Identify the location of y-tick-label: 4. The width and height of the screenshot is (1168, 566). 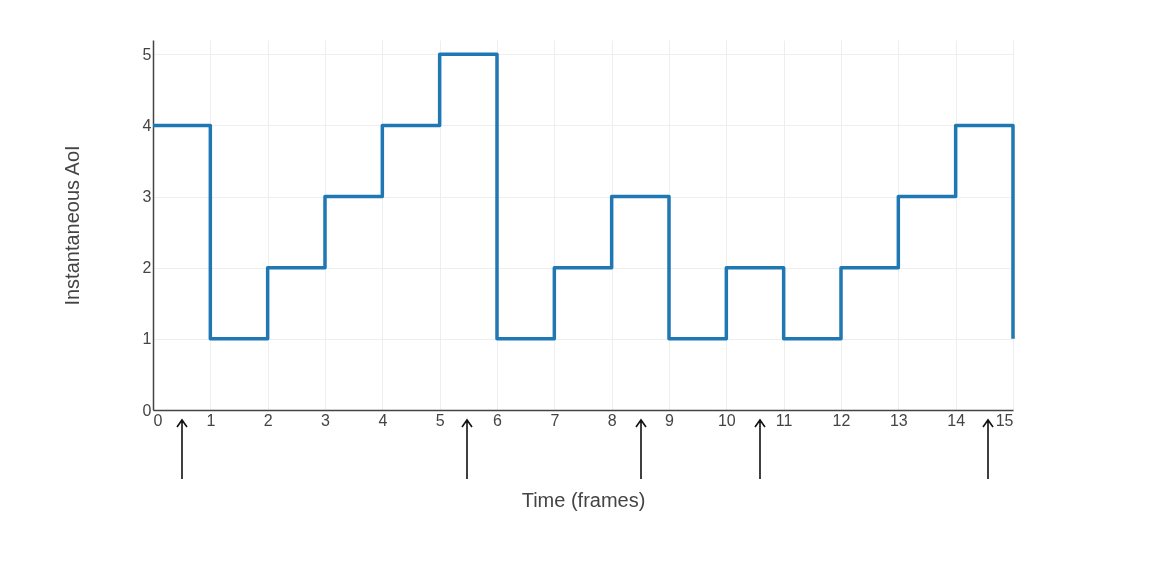
(147, 125).